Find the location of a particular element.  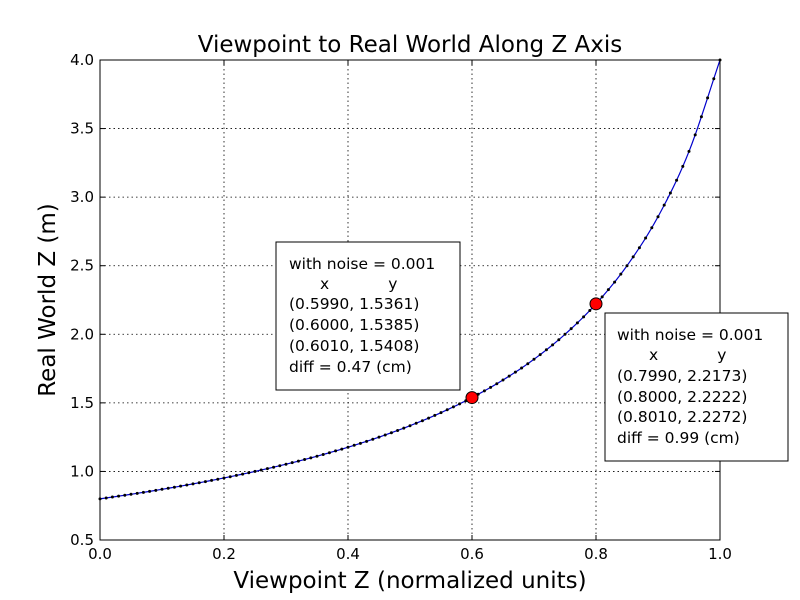

x-tick-label: 0.4 is located at coordinates (348, 554).